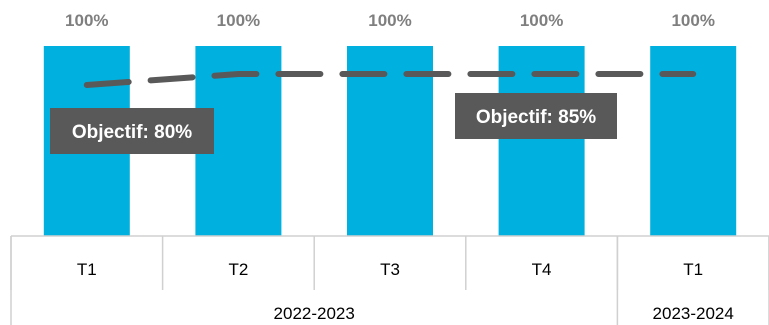  What do you see at coordinates (390, 269) in the screenshot?
I see `category-tick-label: T3` at bounding box center [390, 269].